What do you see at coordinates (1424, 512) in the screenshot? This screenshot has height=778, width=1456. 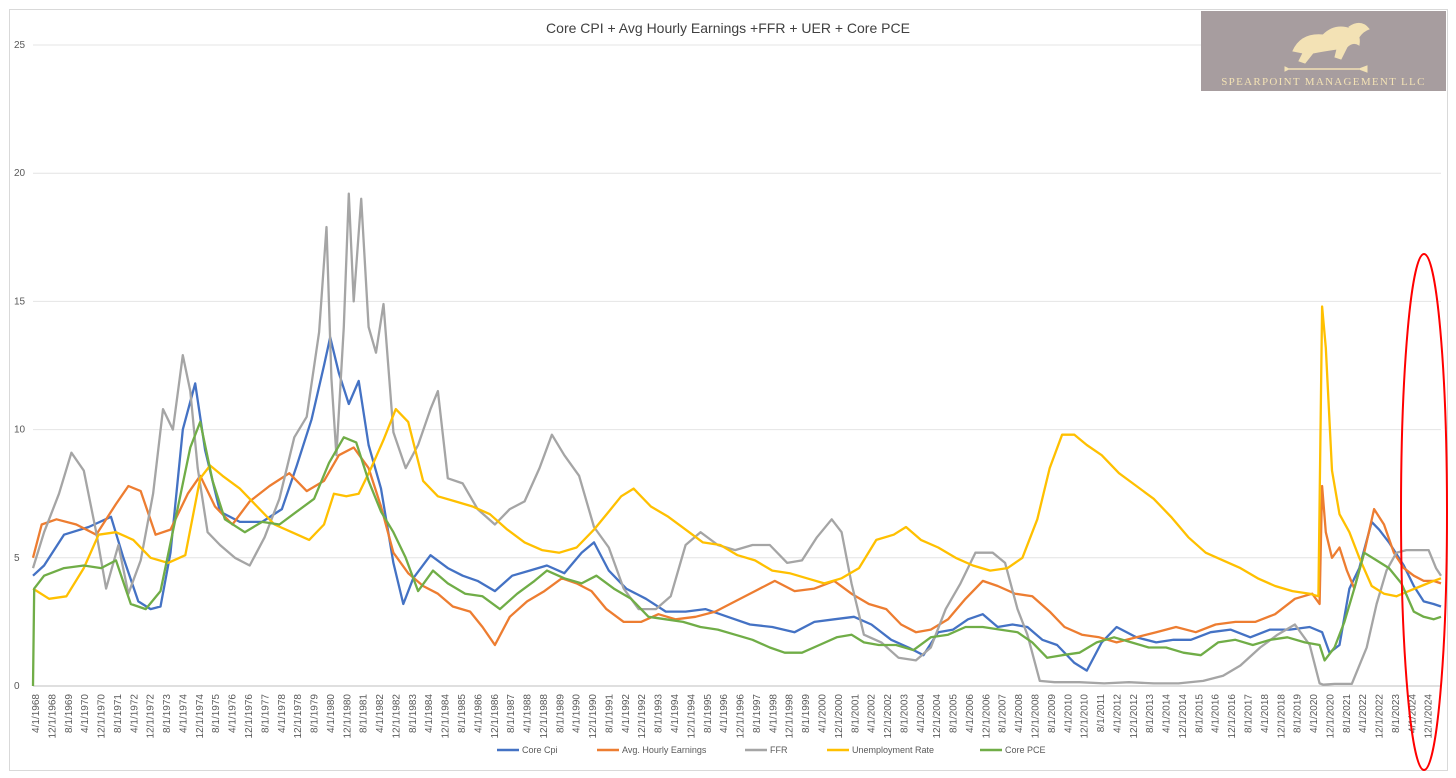 I see `highlight-ellipse` at bounding box center [1424, 512].